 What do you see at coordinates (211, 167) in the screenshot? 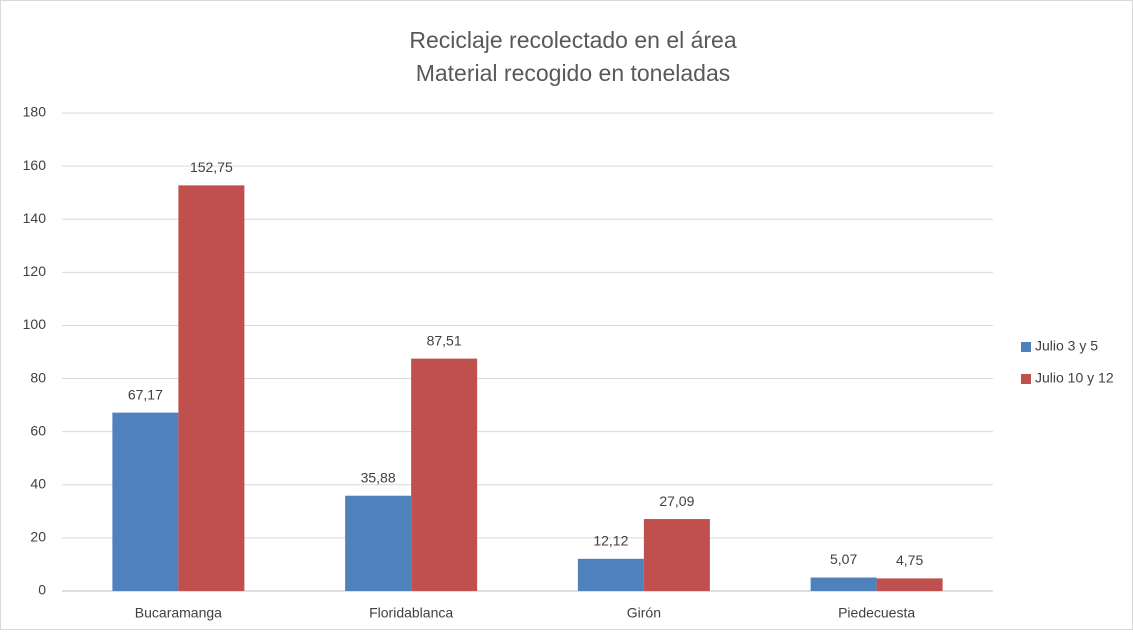
I see `data-label: 152,75` at bounding box center [211, 167].